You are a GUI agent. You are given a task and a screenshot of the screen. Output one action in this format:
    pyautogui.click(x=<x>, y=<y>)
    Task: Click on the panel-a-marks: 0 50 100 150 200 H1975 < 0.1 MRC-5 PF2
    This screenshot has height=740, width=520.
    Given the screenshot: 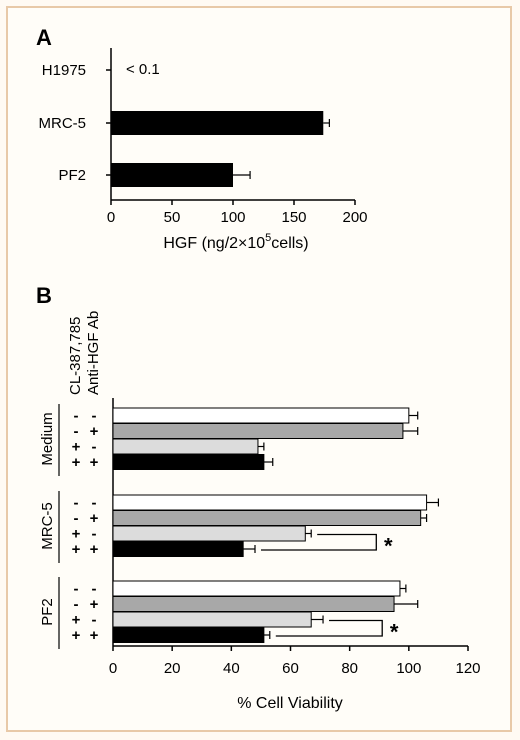 What is the action you would take?
    pyautogui.click(x=203, y=143)
    